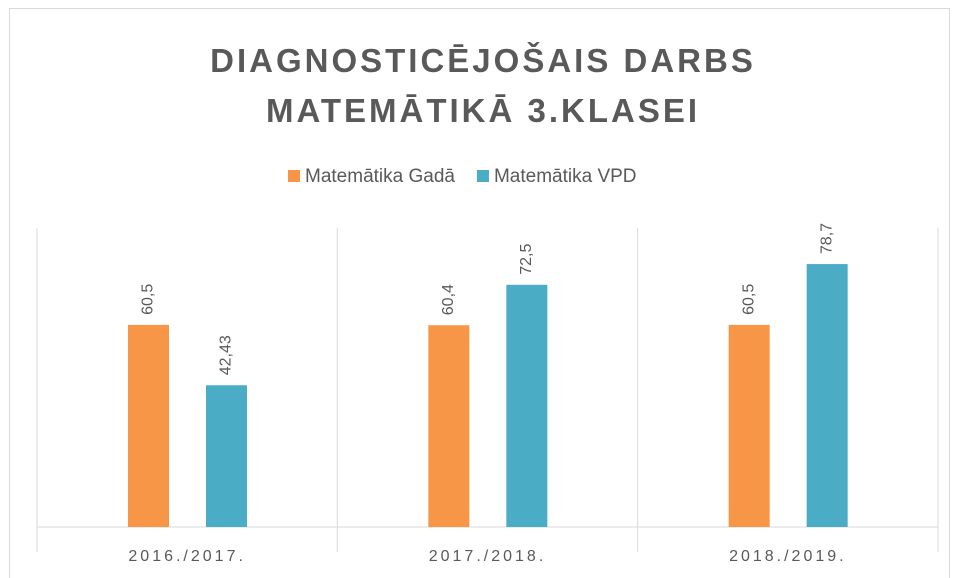 The image size is (956, 578). Describe the element at coordinates (565, 176) in the screenshot. I see `legend-label: Matemātika VPD` at that location.